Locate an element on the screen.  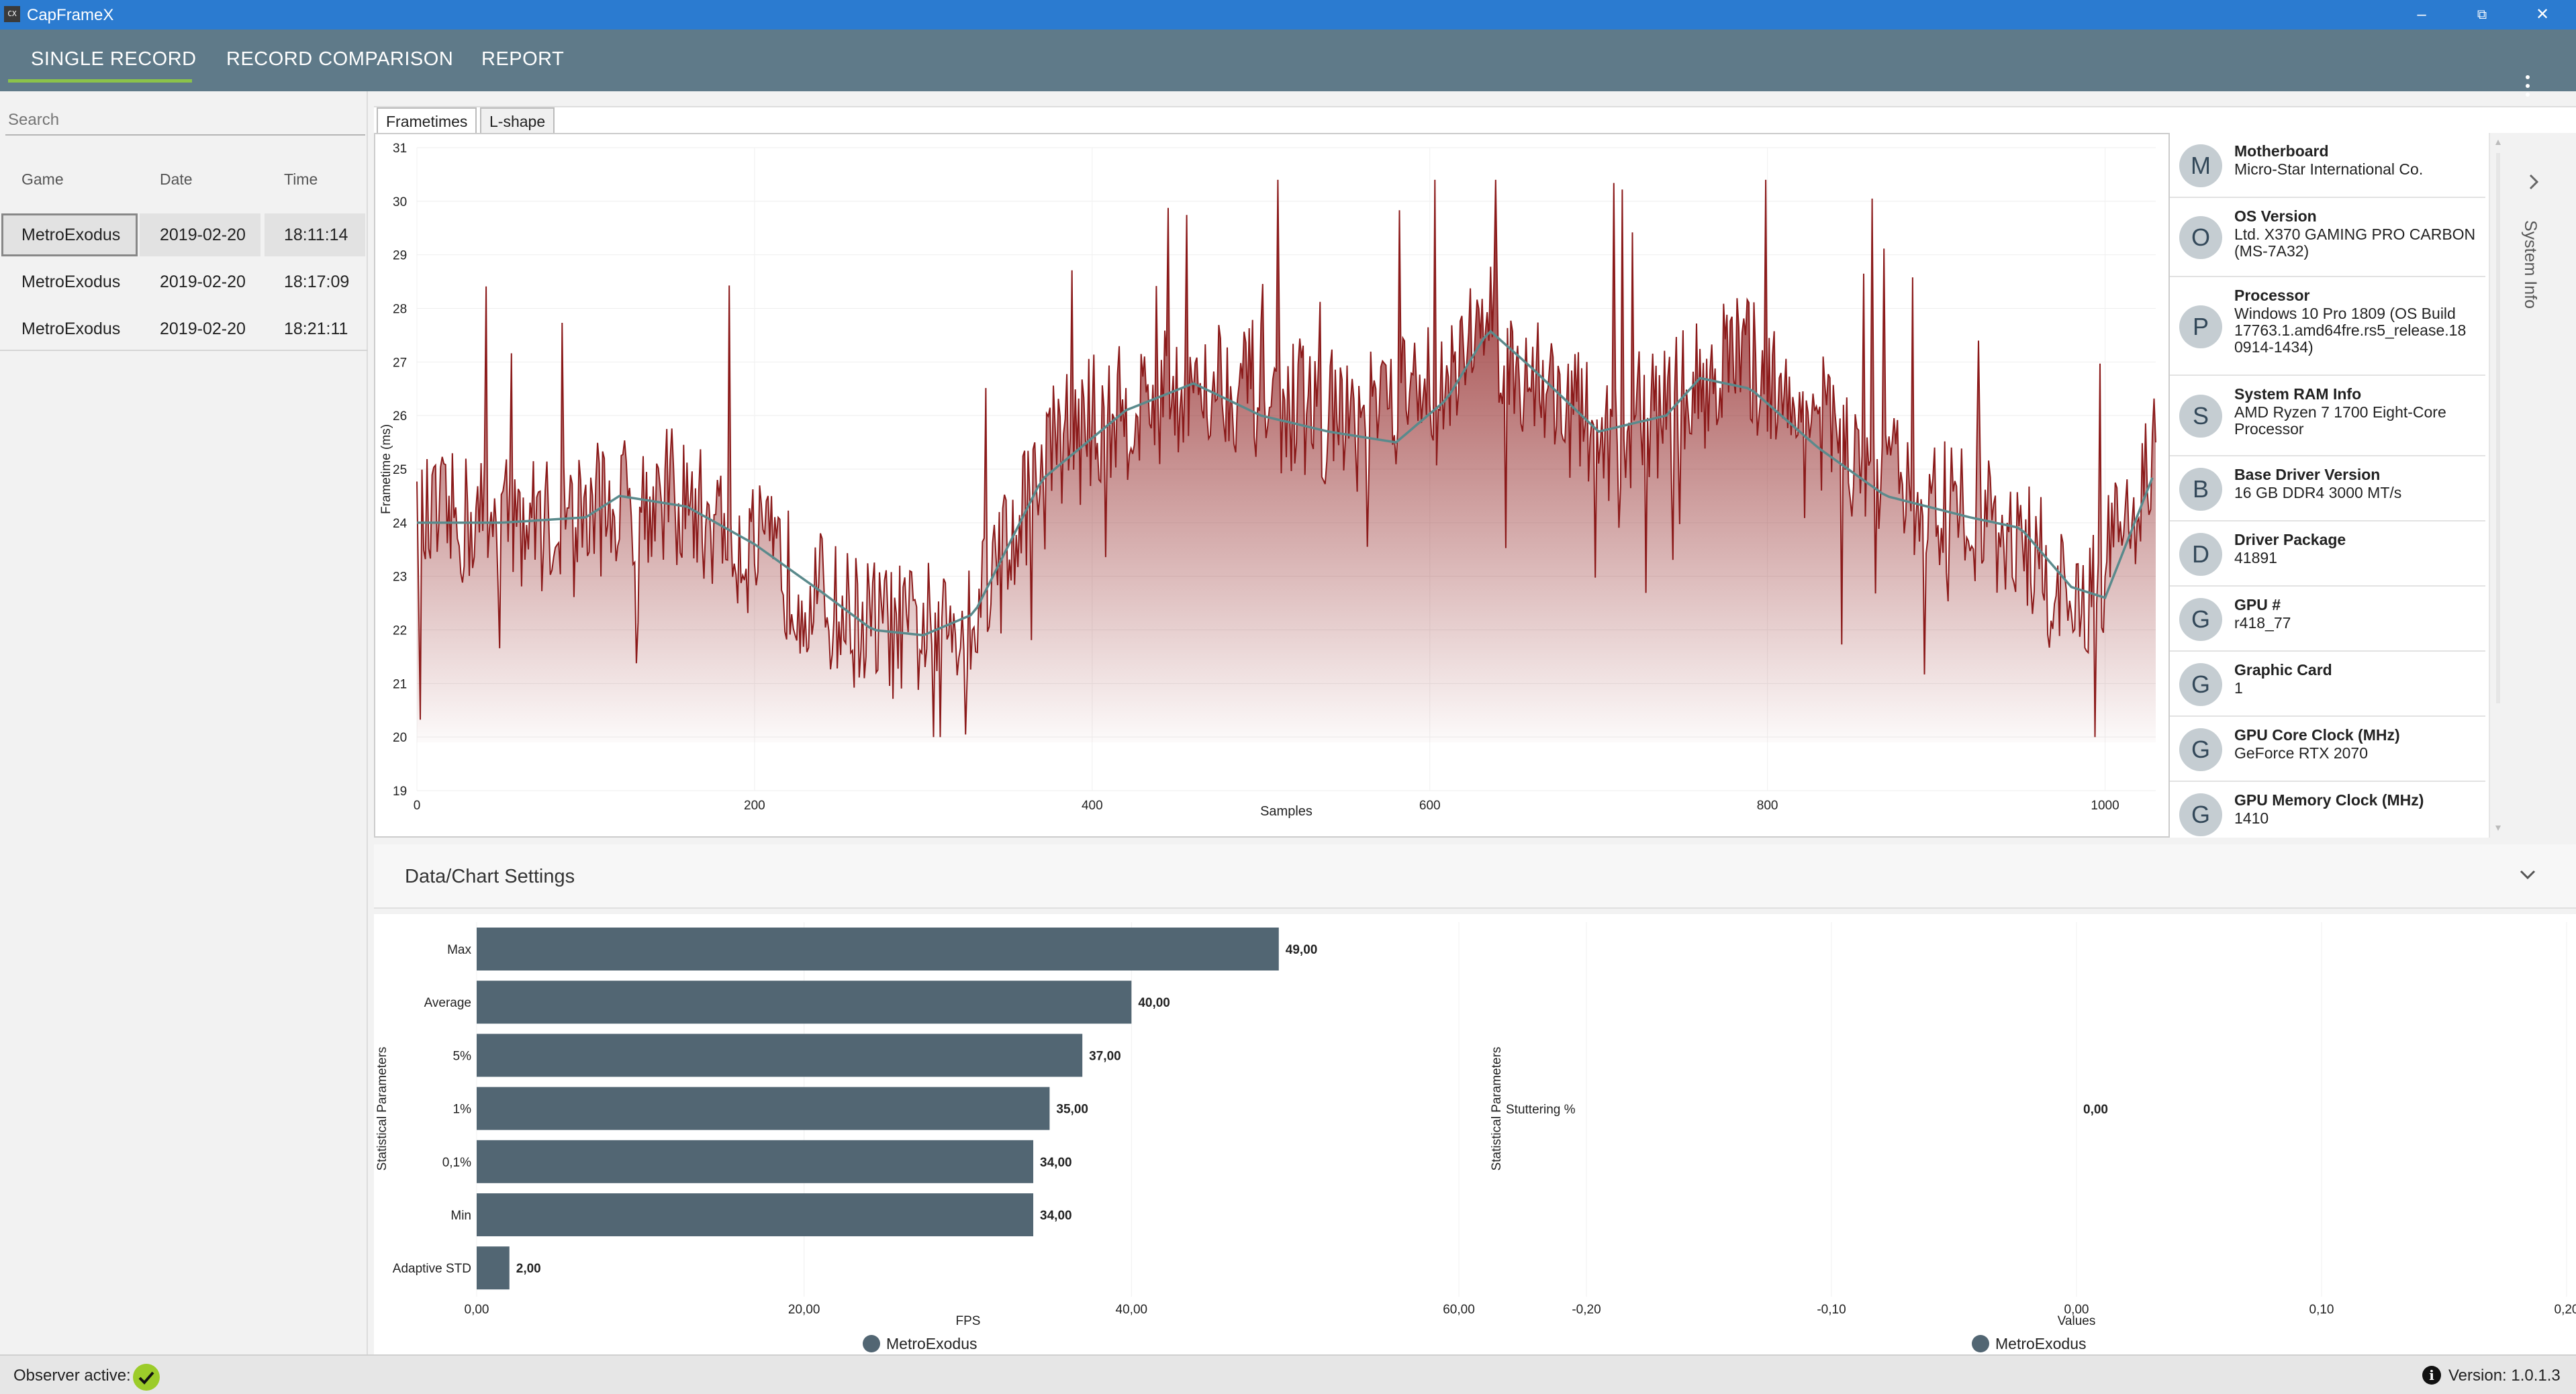
system-info-item: B Base Driver Version 16 GB DDR4 3000 MT/s is located at coordinates (2327, 488).